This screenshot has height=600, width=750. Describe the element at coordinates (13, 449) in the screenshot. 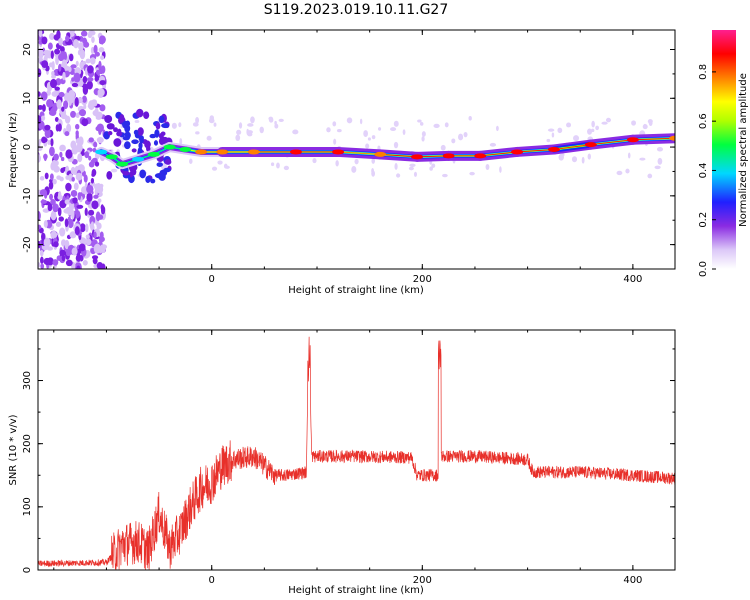

I see `snr-ylabel: SNR (10 * v/v)` at that location.